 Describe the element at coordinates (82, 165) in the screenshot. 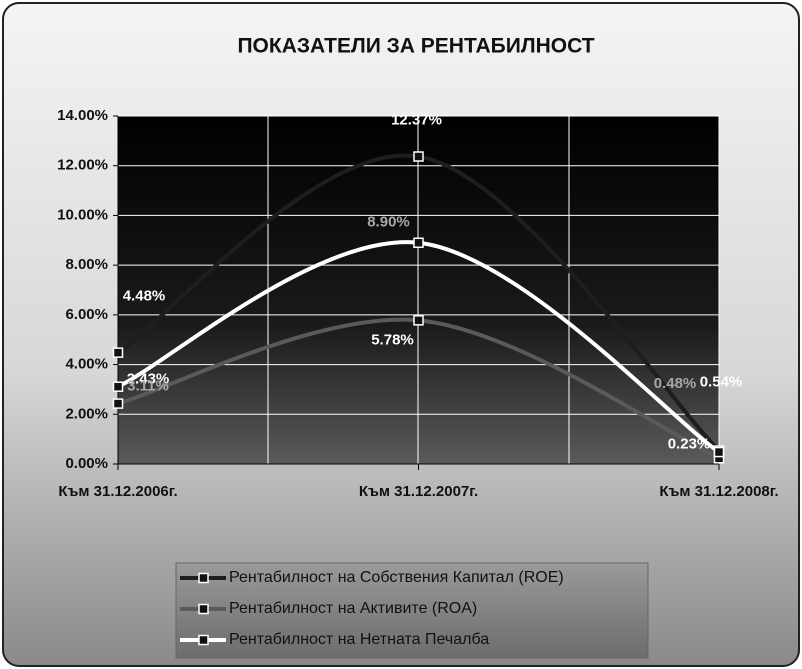

I see `y-tick-label: 12.00%` at that location.